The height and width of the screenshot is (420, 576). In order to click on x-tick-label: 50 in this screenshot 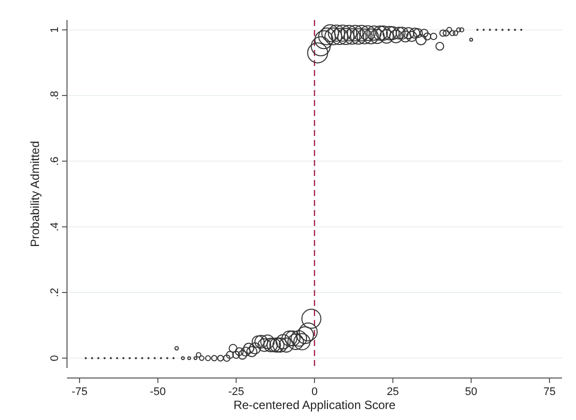, I will do `click(471, 392)`.